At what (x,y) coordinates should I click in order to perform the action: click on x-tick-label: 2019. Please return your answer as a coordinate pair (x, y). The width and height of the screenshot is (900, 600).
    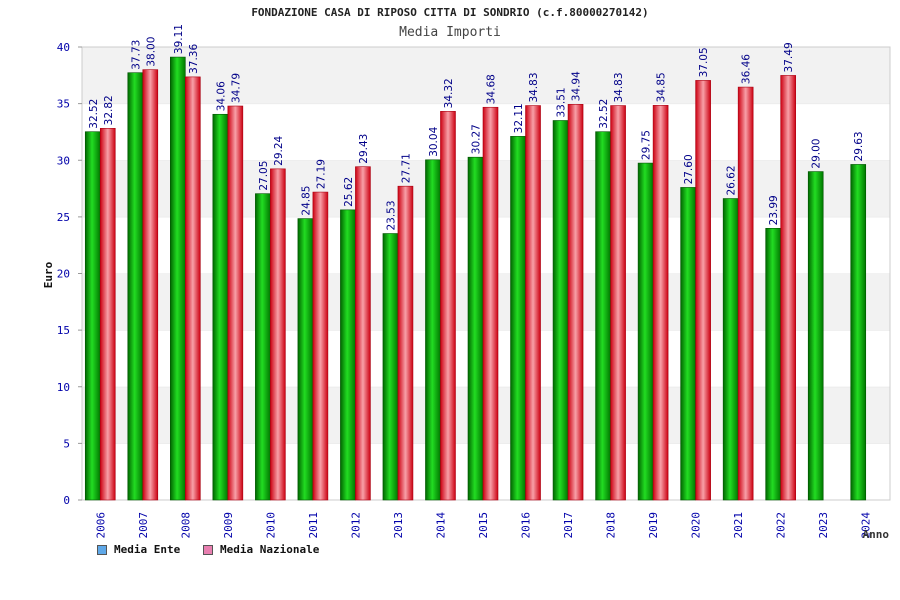
    Looking at the image, I should click on (653, 525).